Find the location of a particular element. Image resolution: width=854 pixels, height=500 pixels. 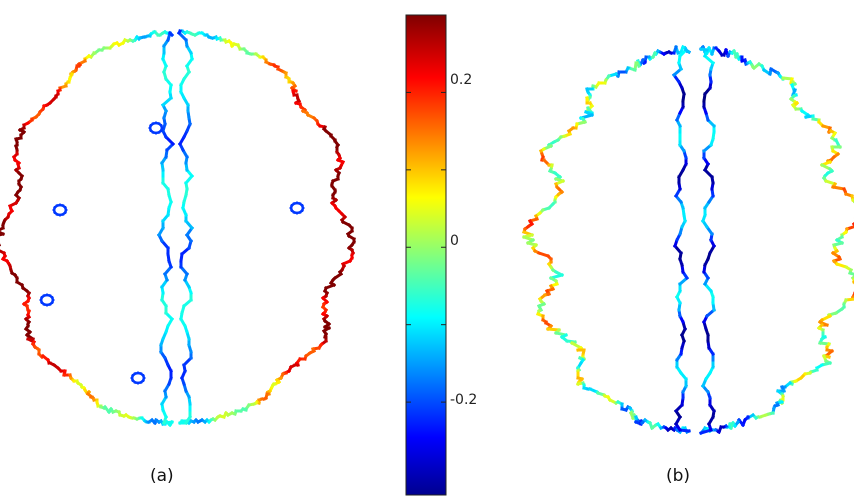

colorbar-gradient is located at coordinates (426, 255).